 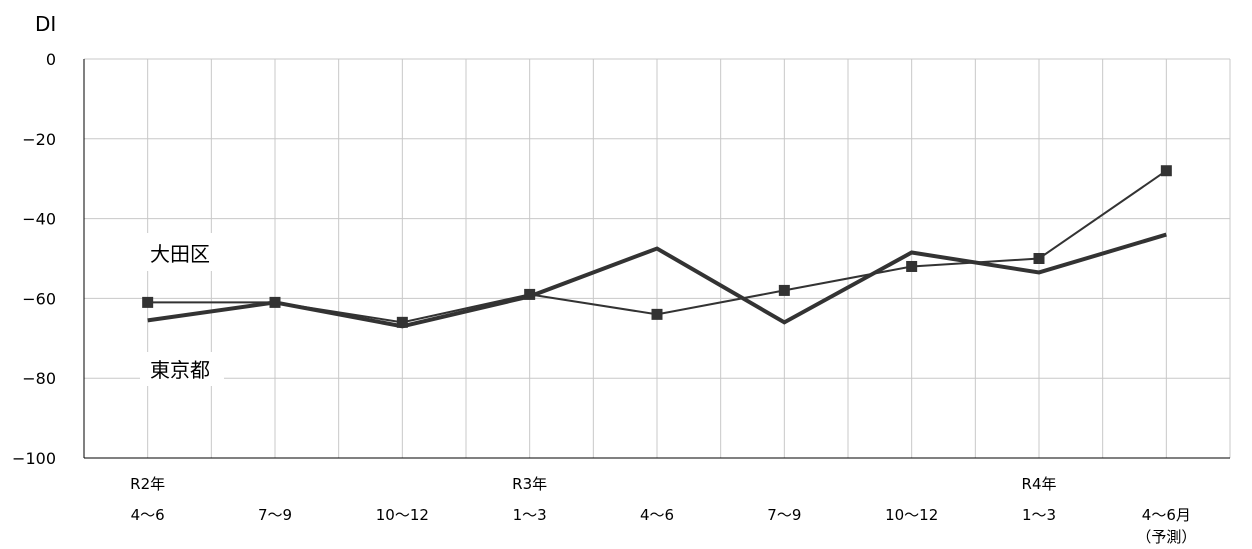 What do you see at coordinates (45, 24) in the screenshot?
I see `y-axis-title: DI` at bounding box center [45, 24].